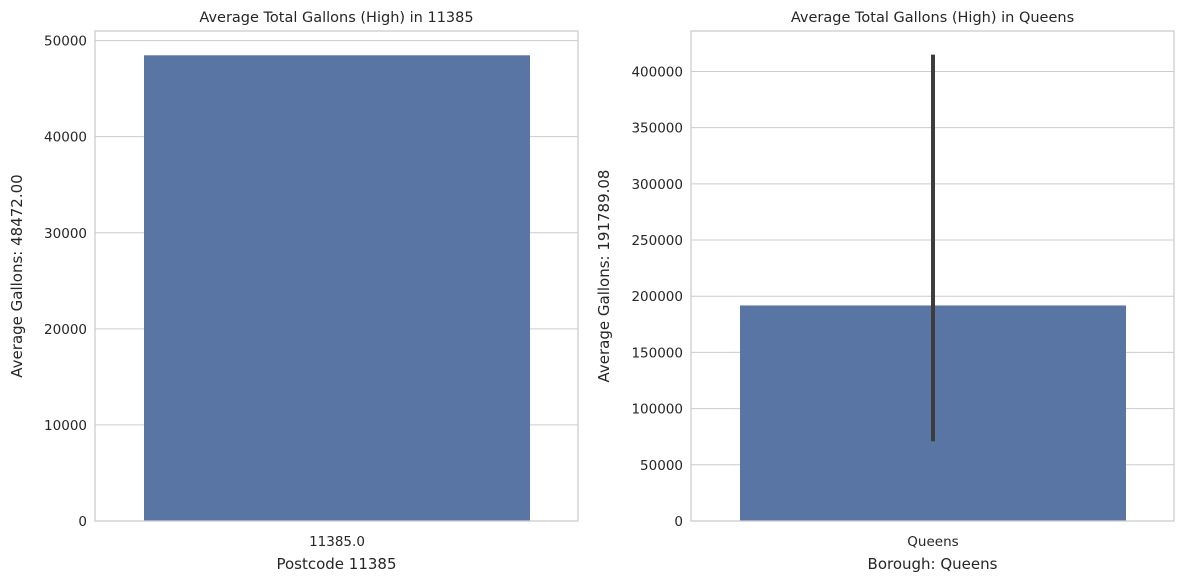 The width and height of the screenshot is (1184, 584). What do you see at coordinates (65, 138) in the screenshot?
I see `y-tick-label: 40000` at bounding box center [65, 138].